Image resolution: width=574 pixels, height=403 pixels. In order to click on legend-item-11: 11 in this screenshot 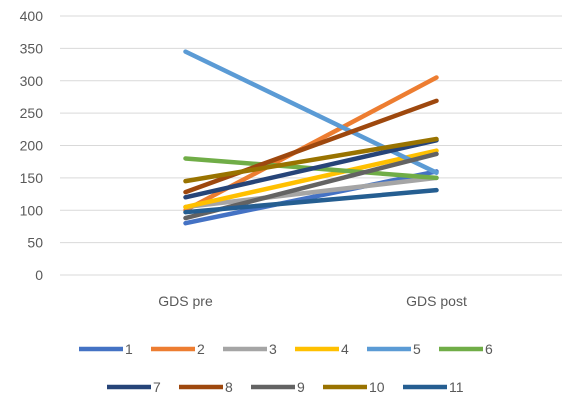, I will do `click(433, 387)`.